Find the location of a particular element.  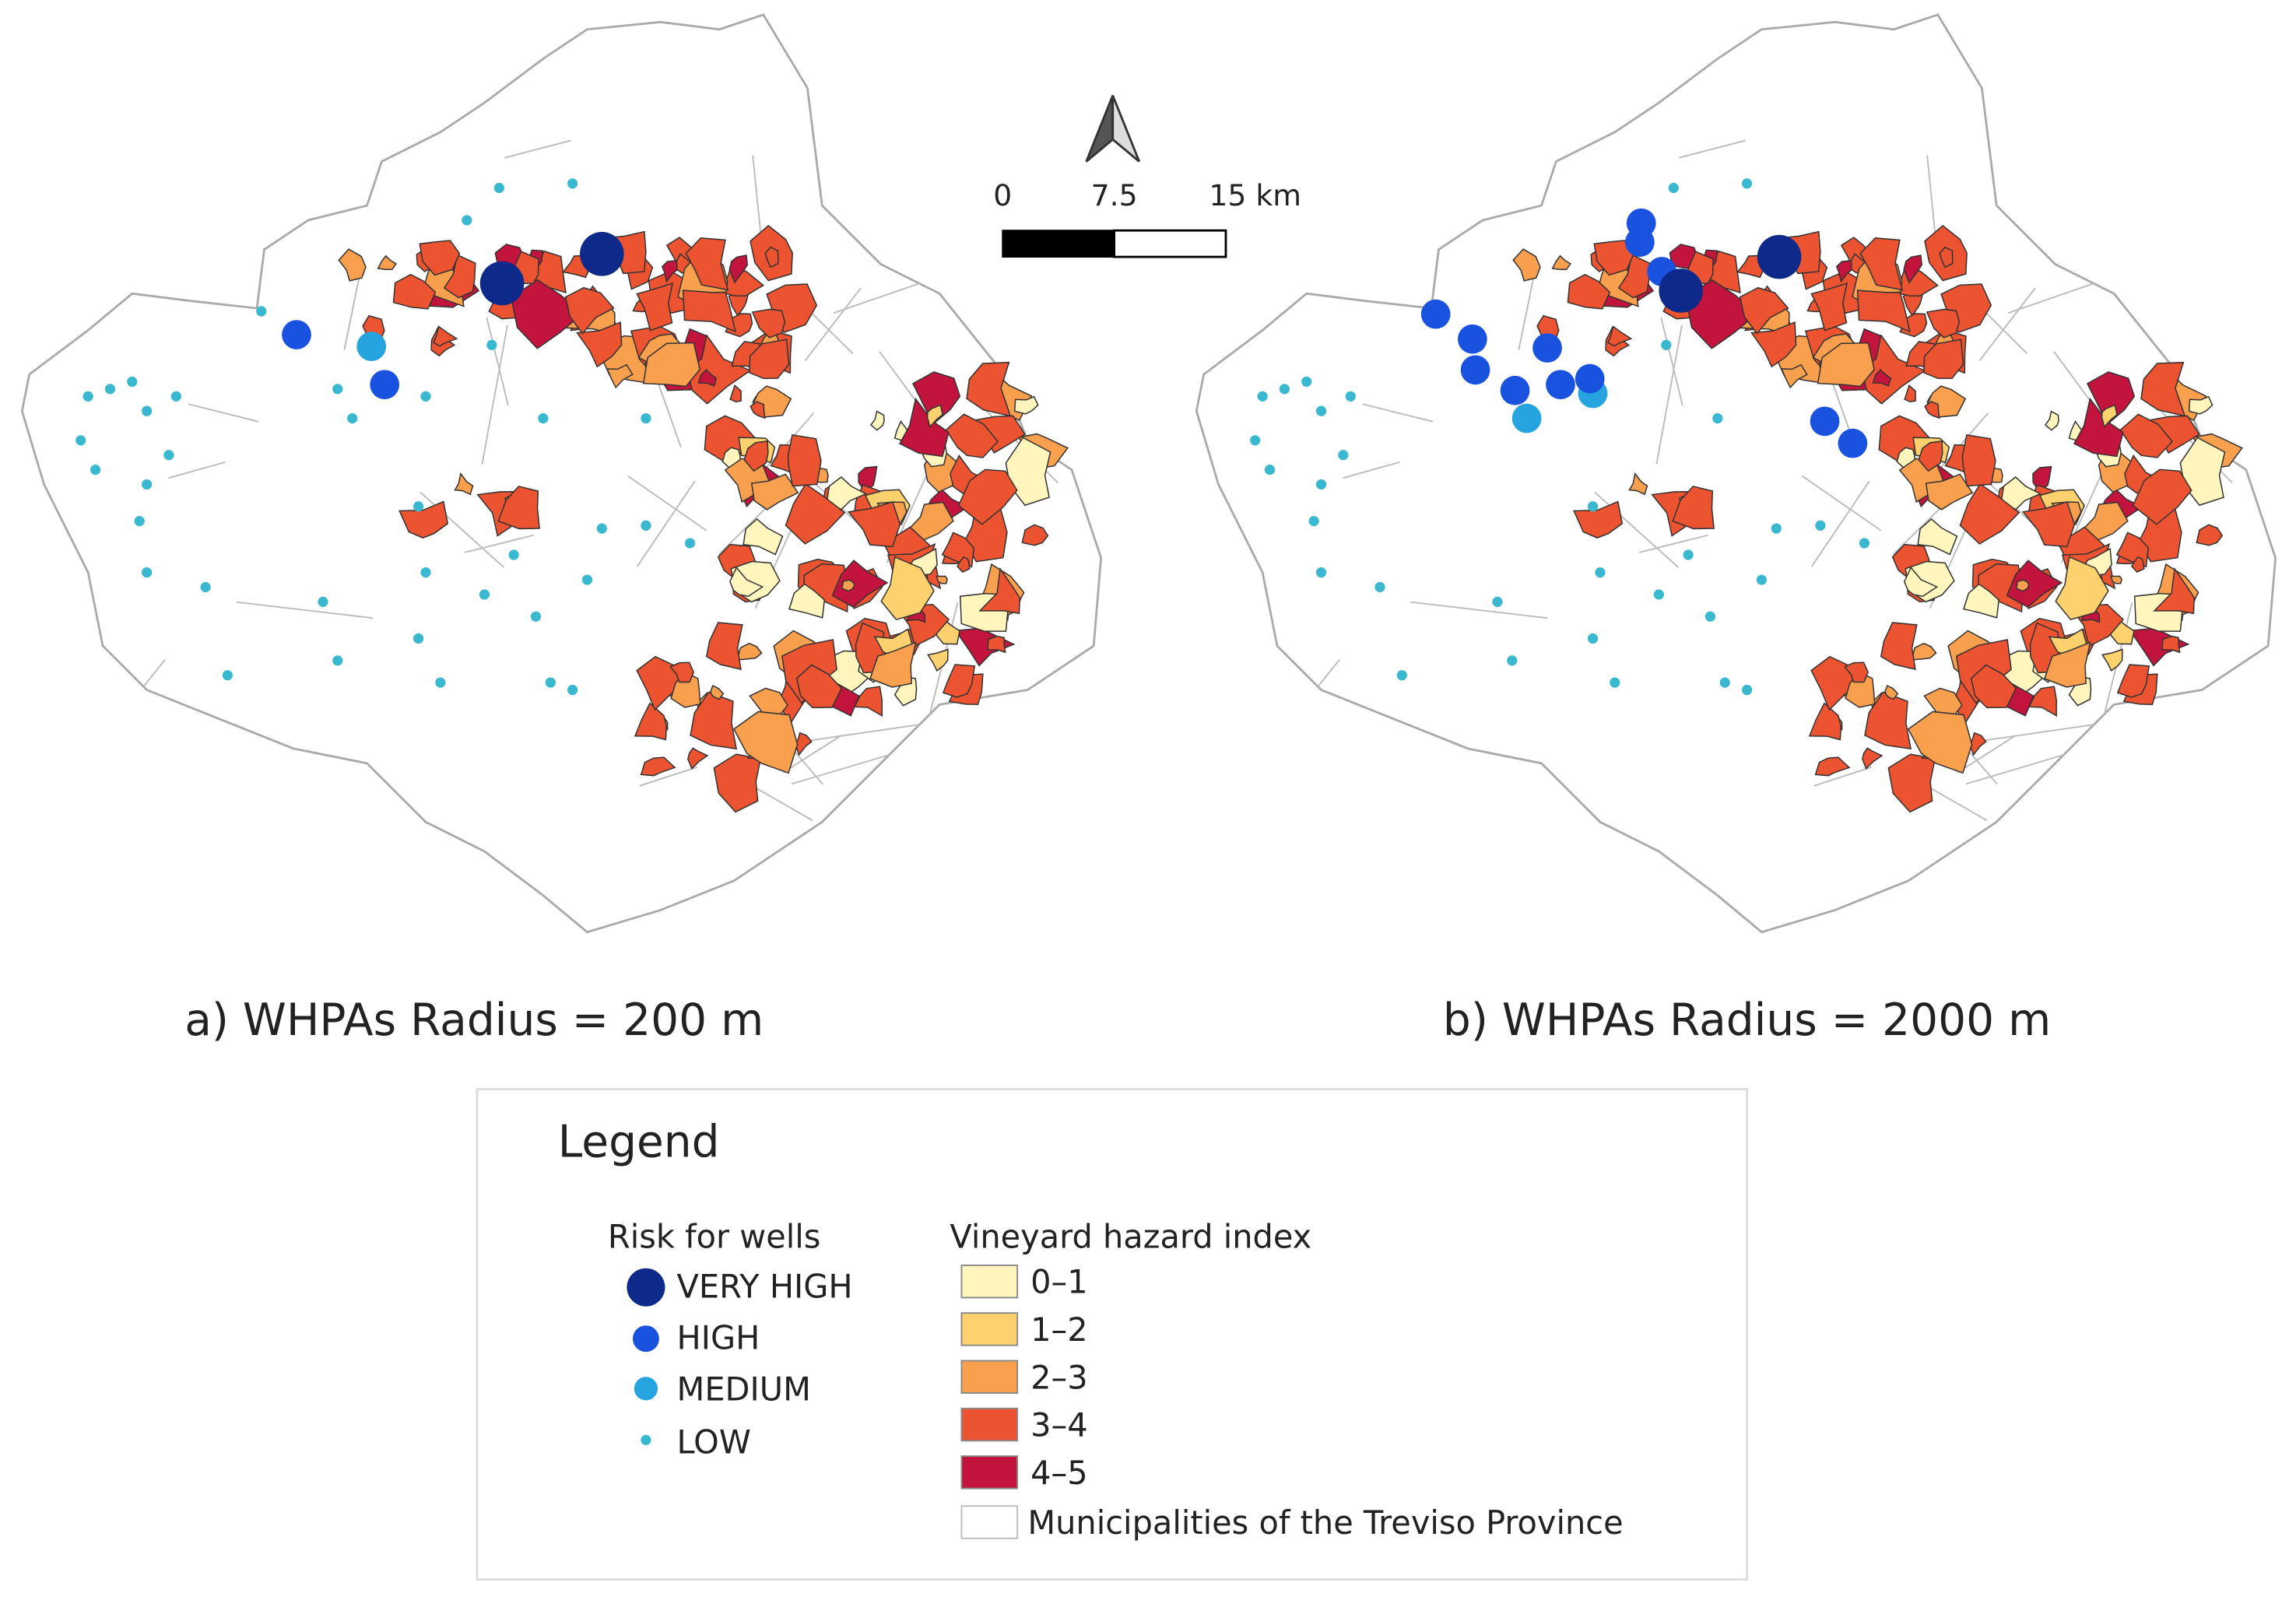

legend-subtitle: Risk for wells is located at coordinates (714, 1236).